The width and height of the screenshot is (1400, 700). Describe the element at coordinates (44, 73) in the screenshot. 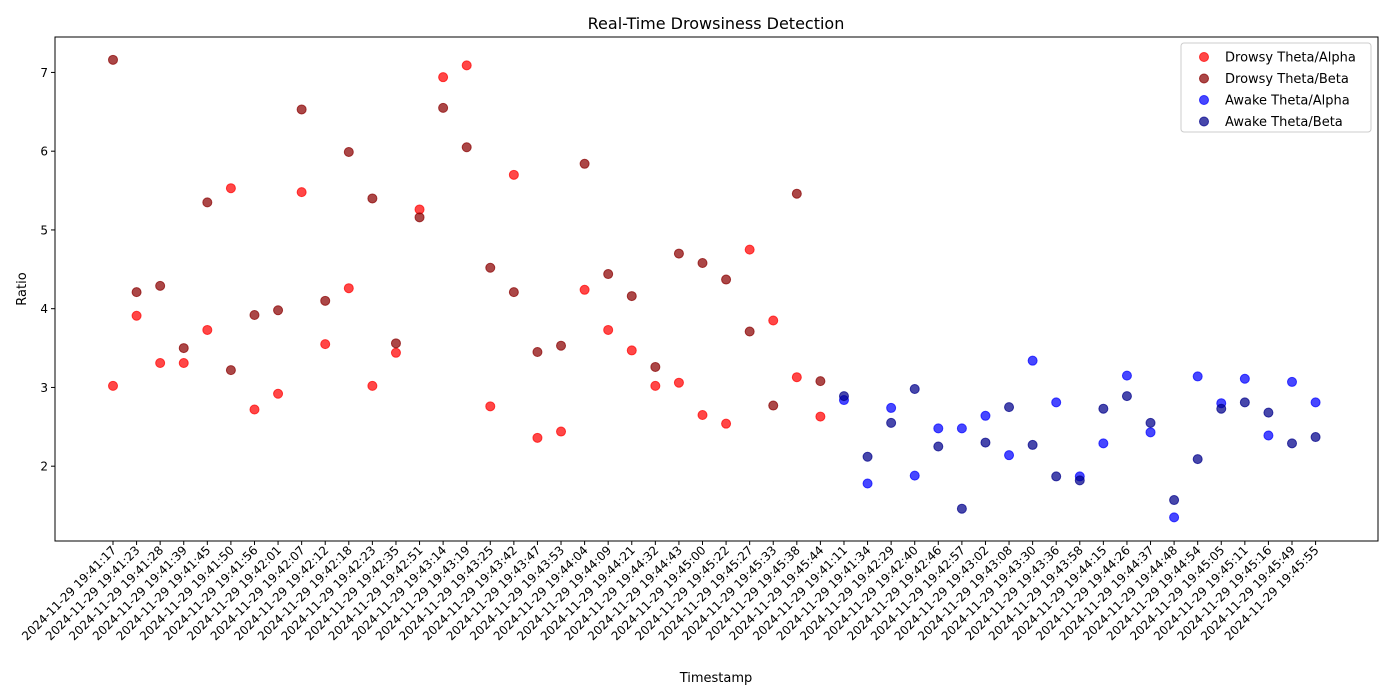

I see `y-tick-label: 7` at that location.